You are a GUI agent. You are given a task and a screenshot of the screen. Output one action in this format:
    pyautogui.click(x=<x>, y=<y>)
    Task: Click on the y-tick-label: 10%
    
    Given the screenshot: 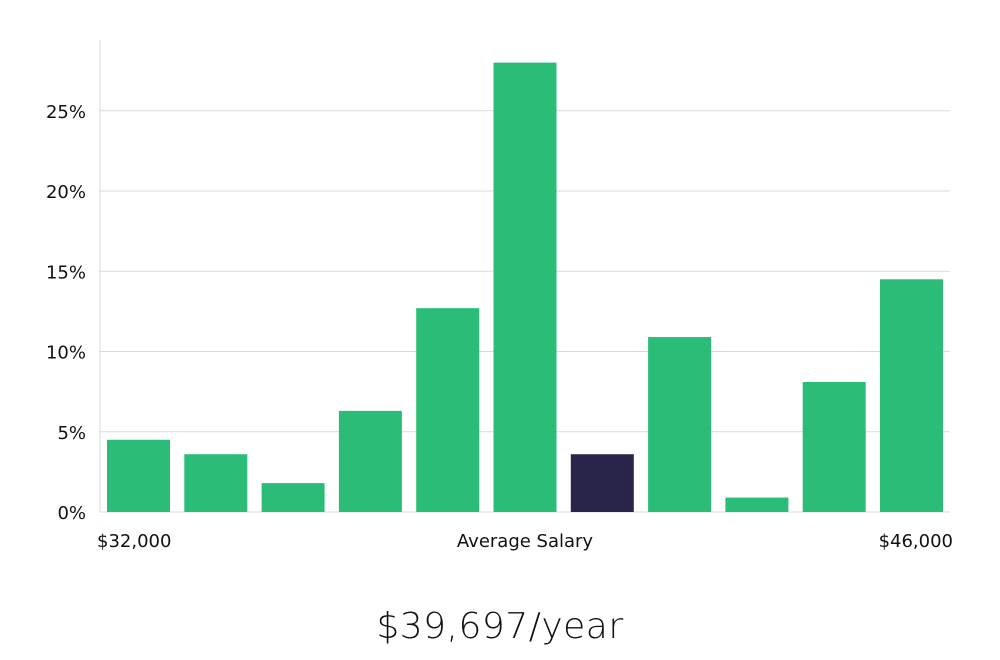 What is the action you would take?
    pyautogui.click(x=66, y=353)
    